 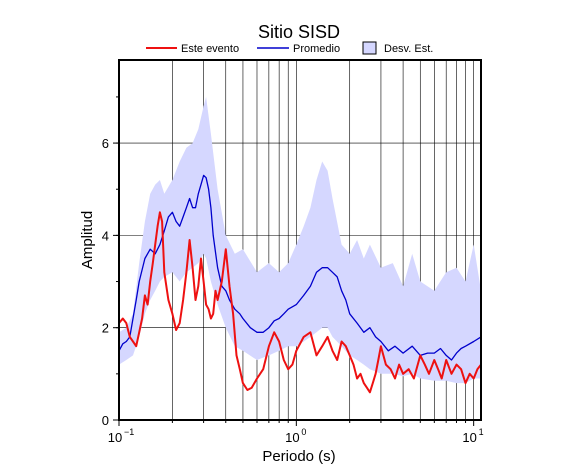 What do you see at coordinates (105, 420) in the screenshot?
I see `y-tick-label: 0` at bounding box center [105, 420].